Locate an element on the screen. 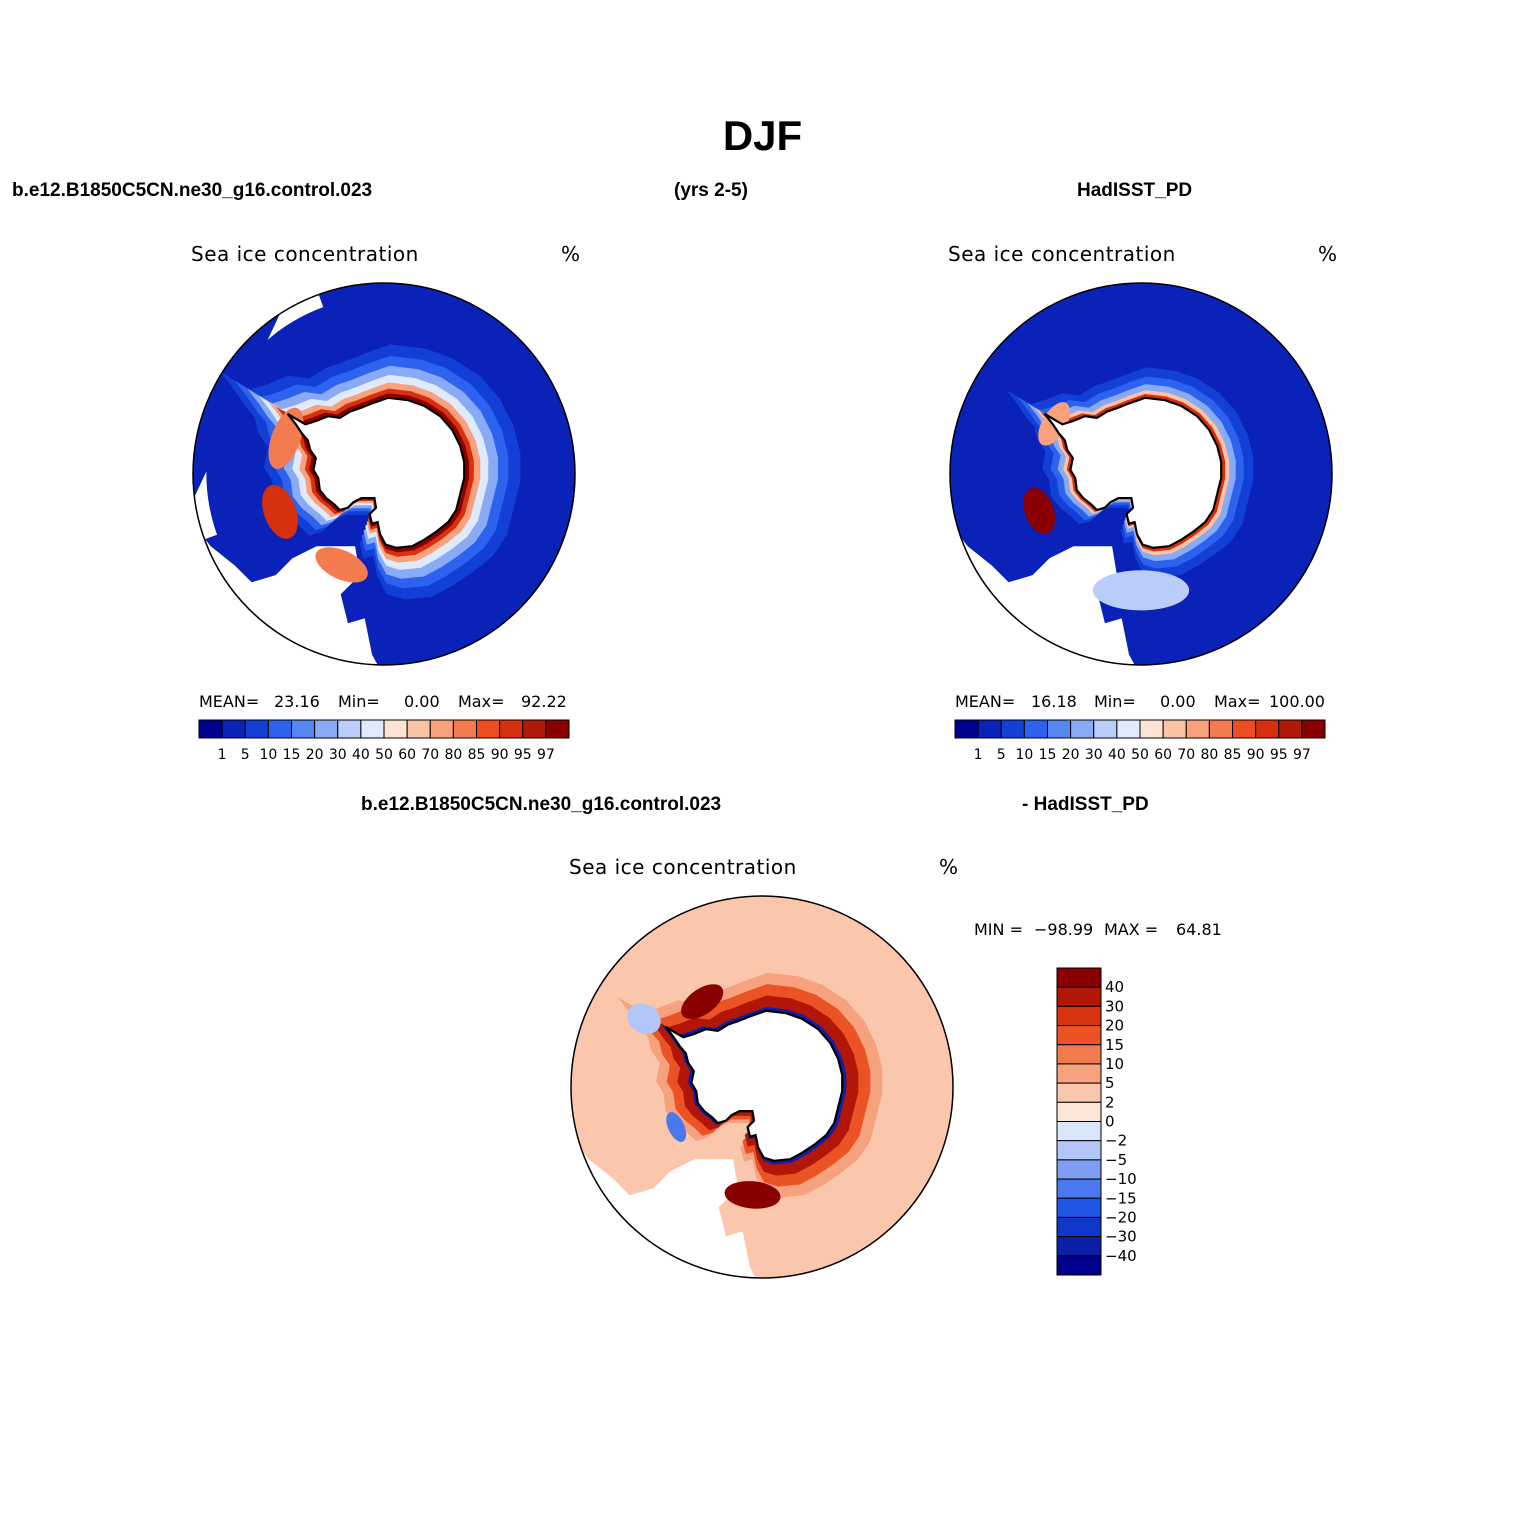 This screenshot has width=1525, height=1525. panel1-max: 92.22 is located at coordinates (544, 701).